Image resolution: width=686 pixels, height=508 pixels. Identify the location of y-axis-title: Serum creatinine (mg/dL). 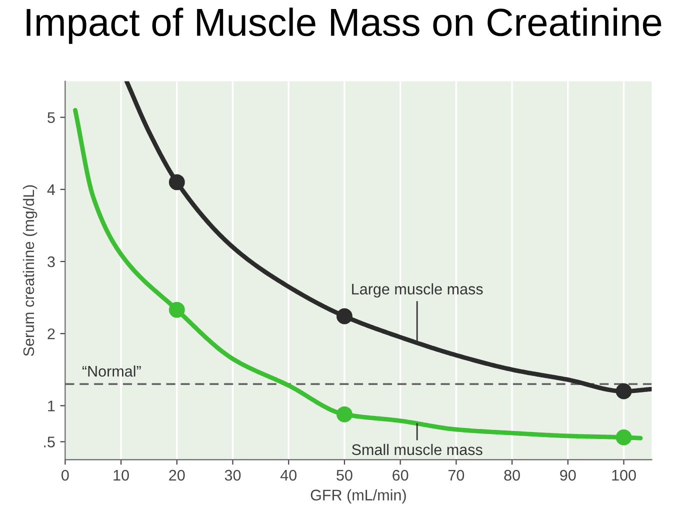
(30, 270).